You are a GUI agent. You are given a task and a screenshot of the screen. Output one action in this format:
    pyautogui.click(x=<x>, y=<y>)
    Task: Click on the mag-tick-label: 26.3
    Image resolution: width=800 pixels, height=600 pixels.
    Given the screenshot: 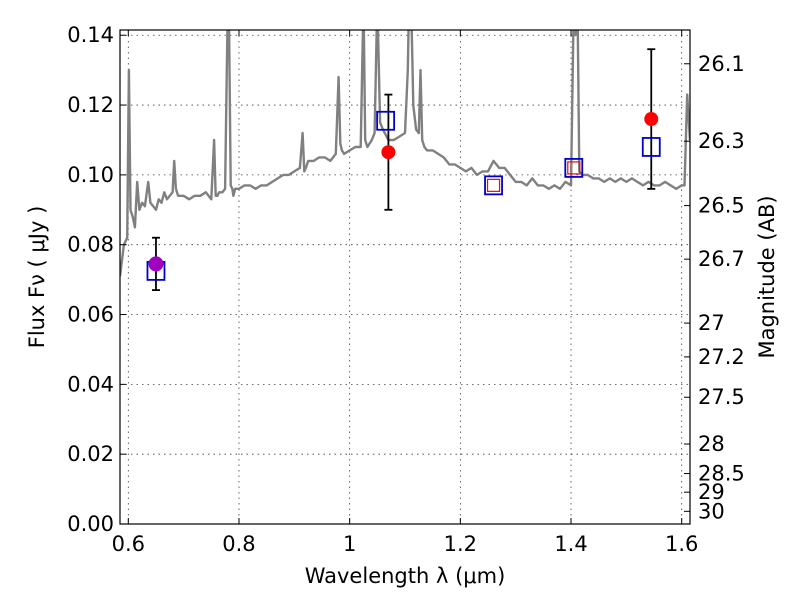 What is the action you would take?
    pyautogui.click(x=721, y=141)
    